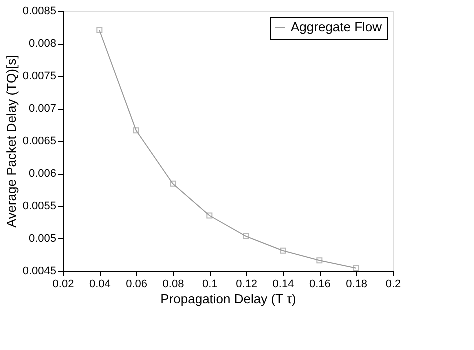 The image size is (474, 350). What do you see at coordinates (228, 299) in the screenshot?
I see `x-axis-title: Propagation Delay (T τ)` at bounding box center [228, 299].